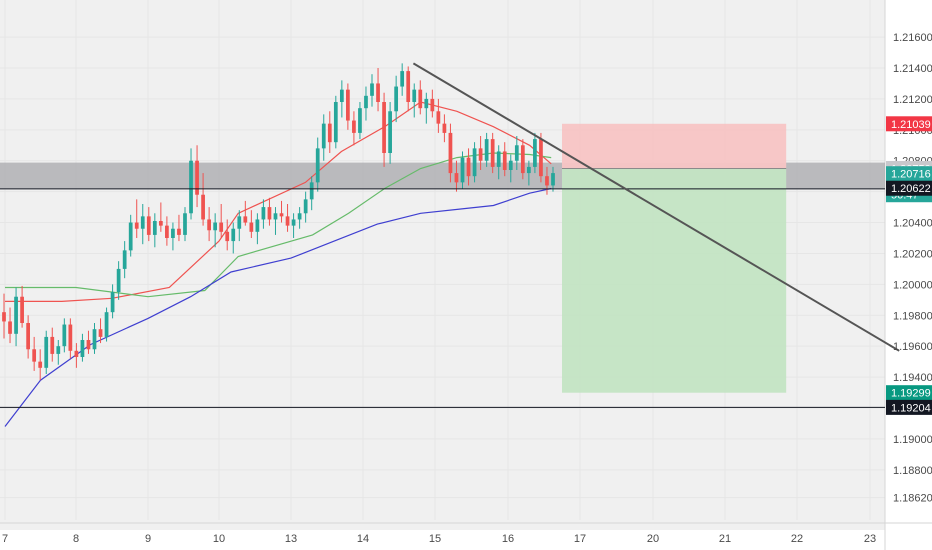 This screenshot has height=550, width=932. I want to click on y-tick-label: 1.21400, so click(912, 69).